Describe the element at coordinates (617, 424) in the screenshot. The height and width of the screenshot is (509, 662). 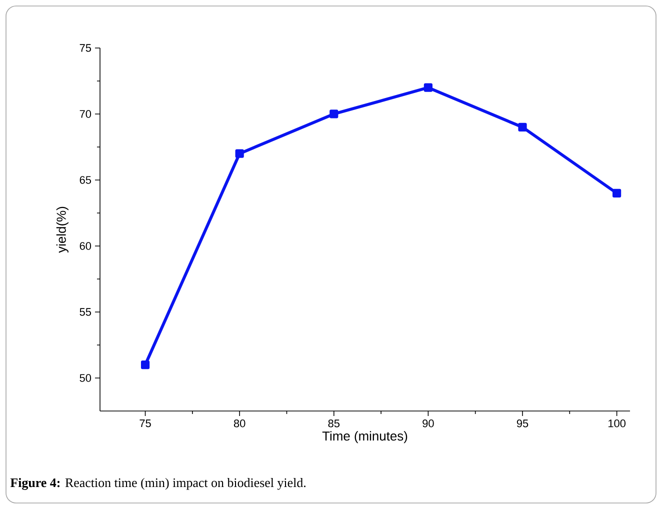
I see `x-tick-label: 100` at that location.